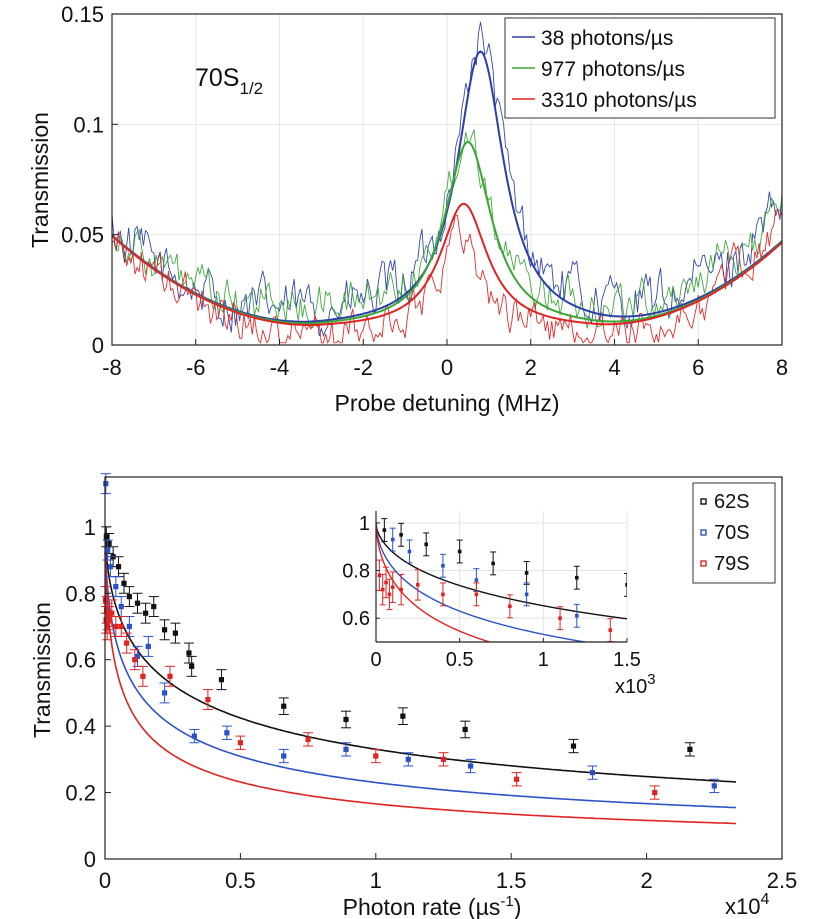 The width and height of the screenshot is (830, 919). Describe the element at coordinates (627, 660) in the screenshot. I see `inset-x-tick-label-3: 1.5` at that location.